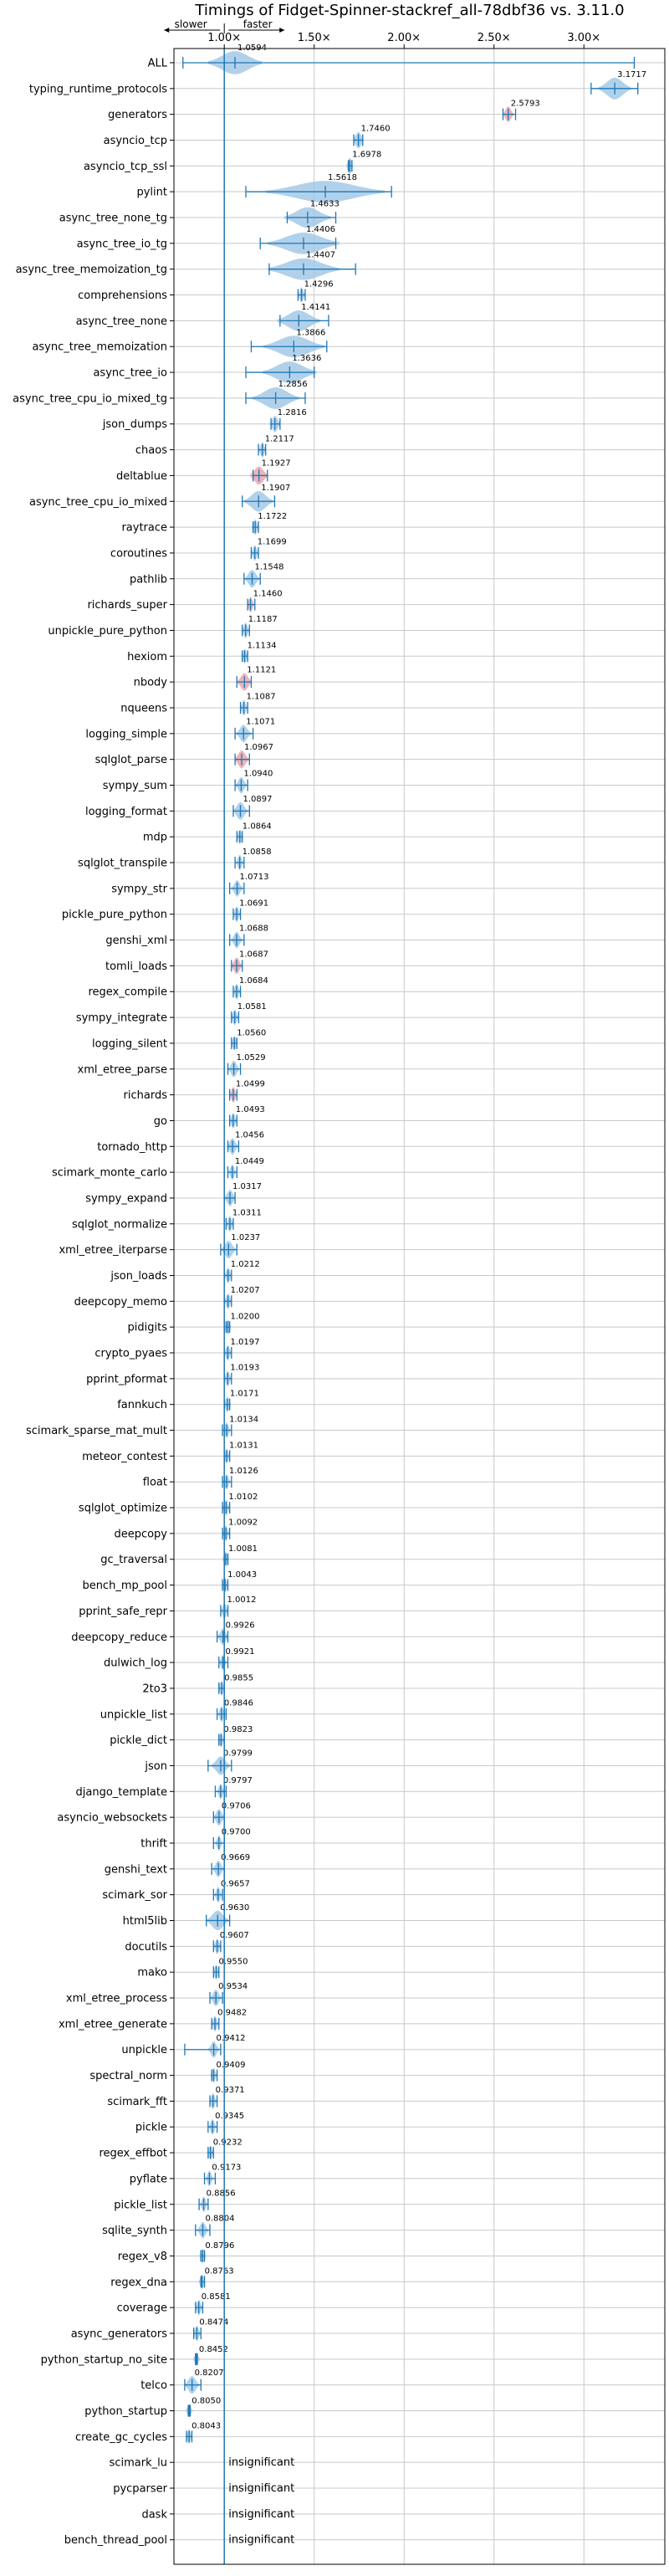  What do you see at coordinates (293, 413) in the screenshot?
I see `data-label: 1.2816` at bounding box center [293, 413].